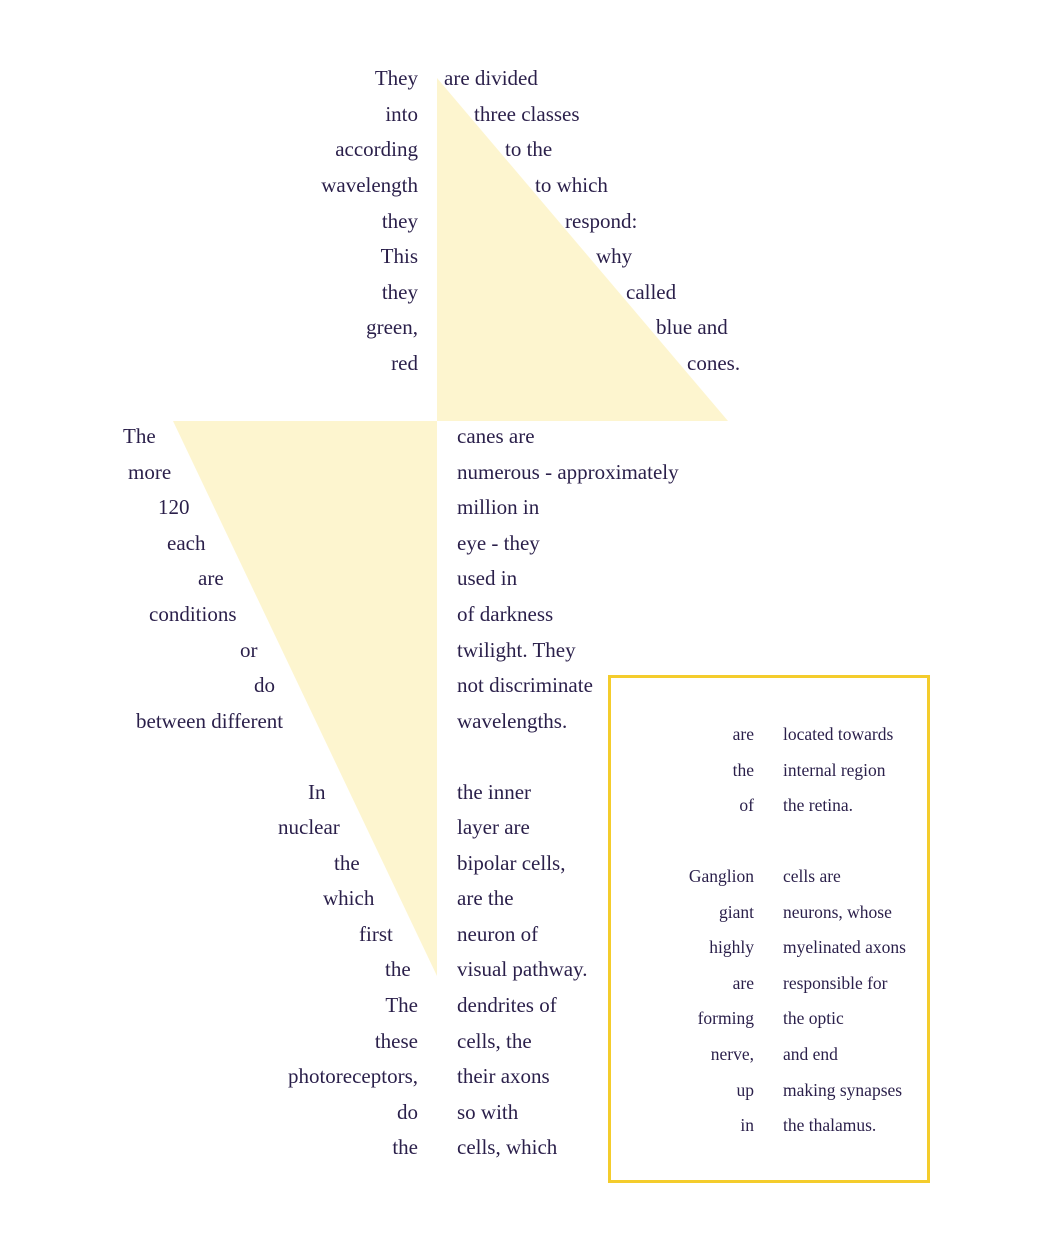  Describe the element at coordinates (485, 898) in the screenshot. I see `text-word: are the` at that location.